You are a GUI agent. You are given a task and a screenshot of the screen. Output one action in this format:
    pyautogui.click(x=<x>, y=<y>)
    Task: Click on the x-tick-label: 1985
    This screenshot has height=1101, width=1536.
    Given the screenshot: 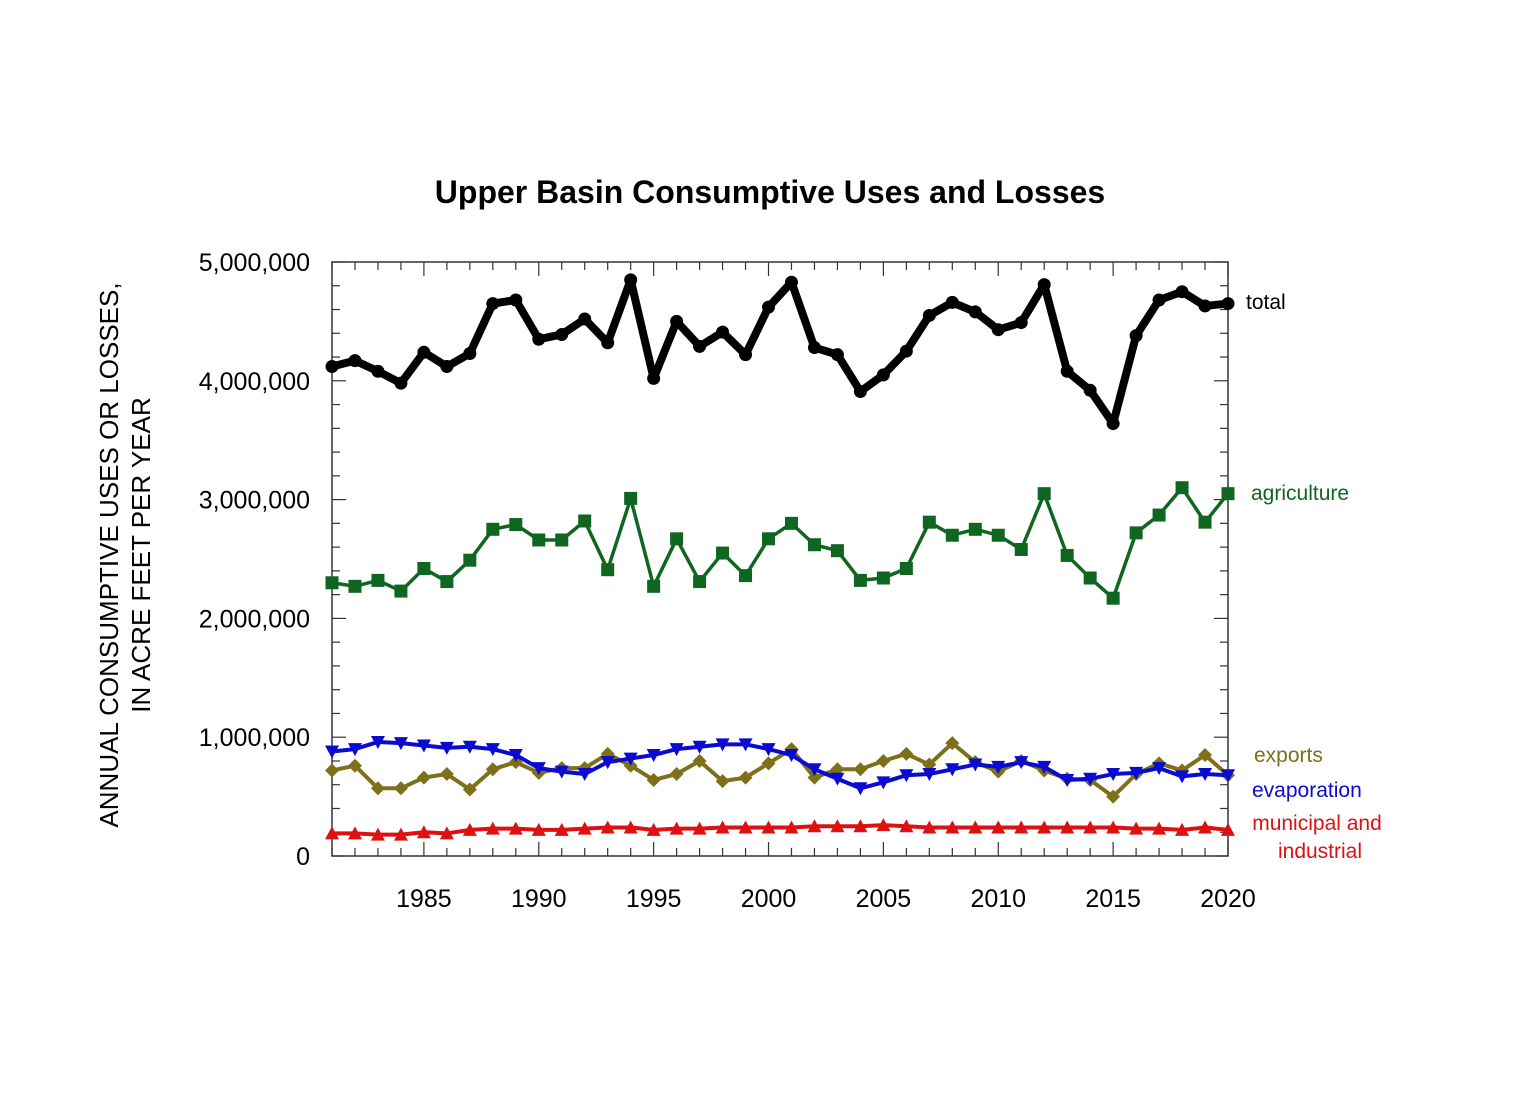 What is the action you would take?
    pyautogui.click(x=424, y=899)
    